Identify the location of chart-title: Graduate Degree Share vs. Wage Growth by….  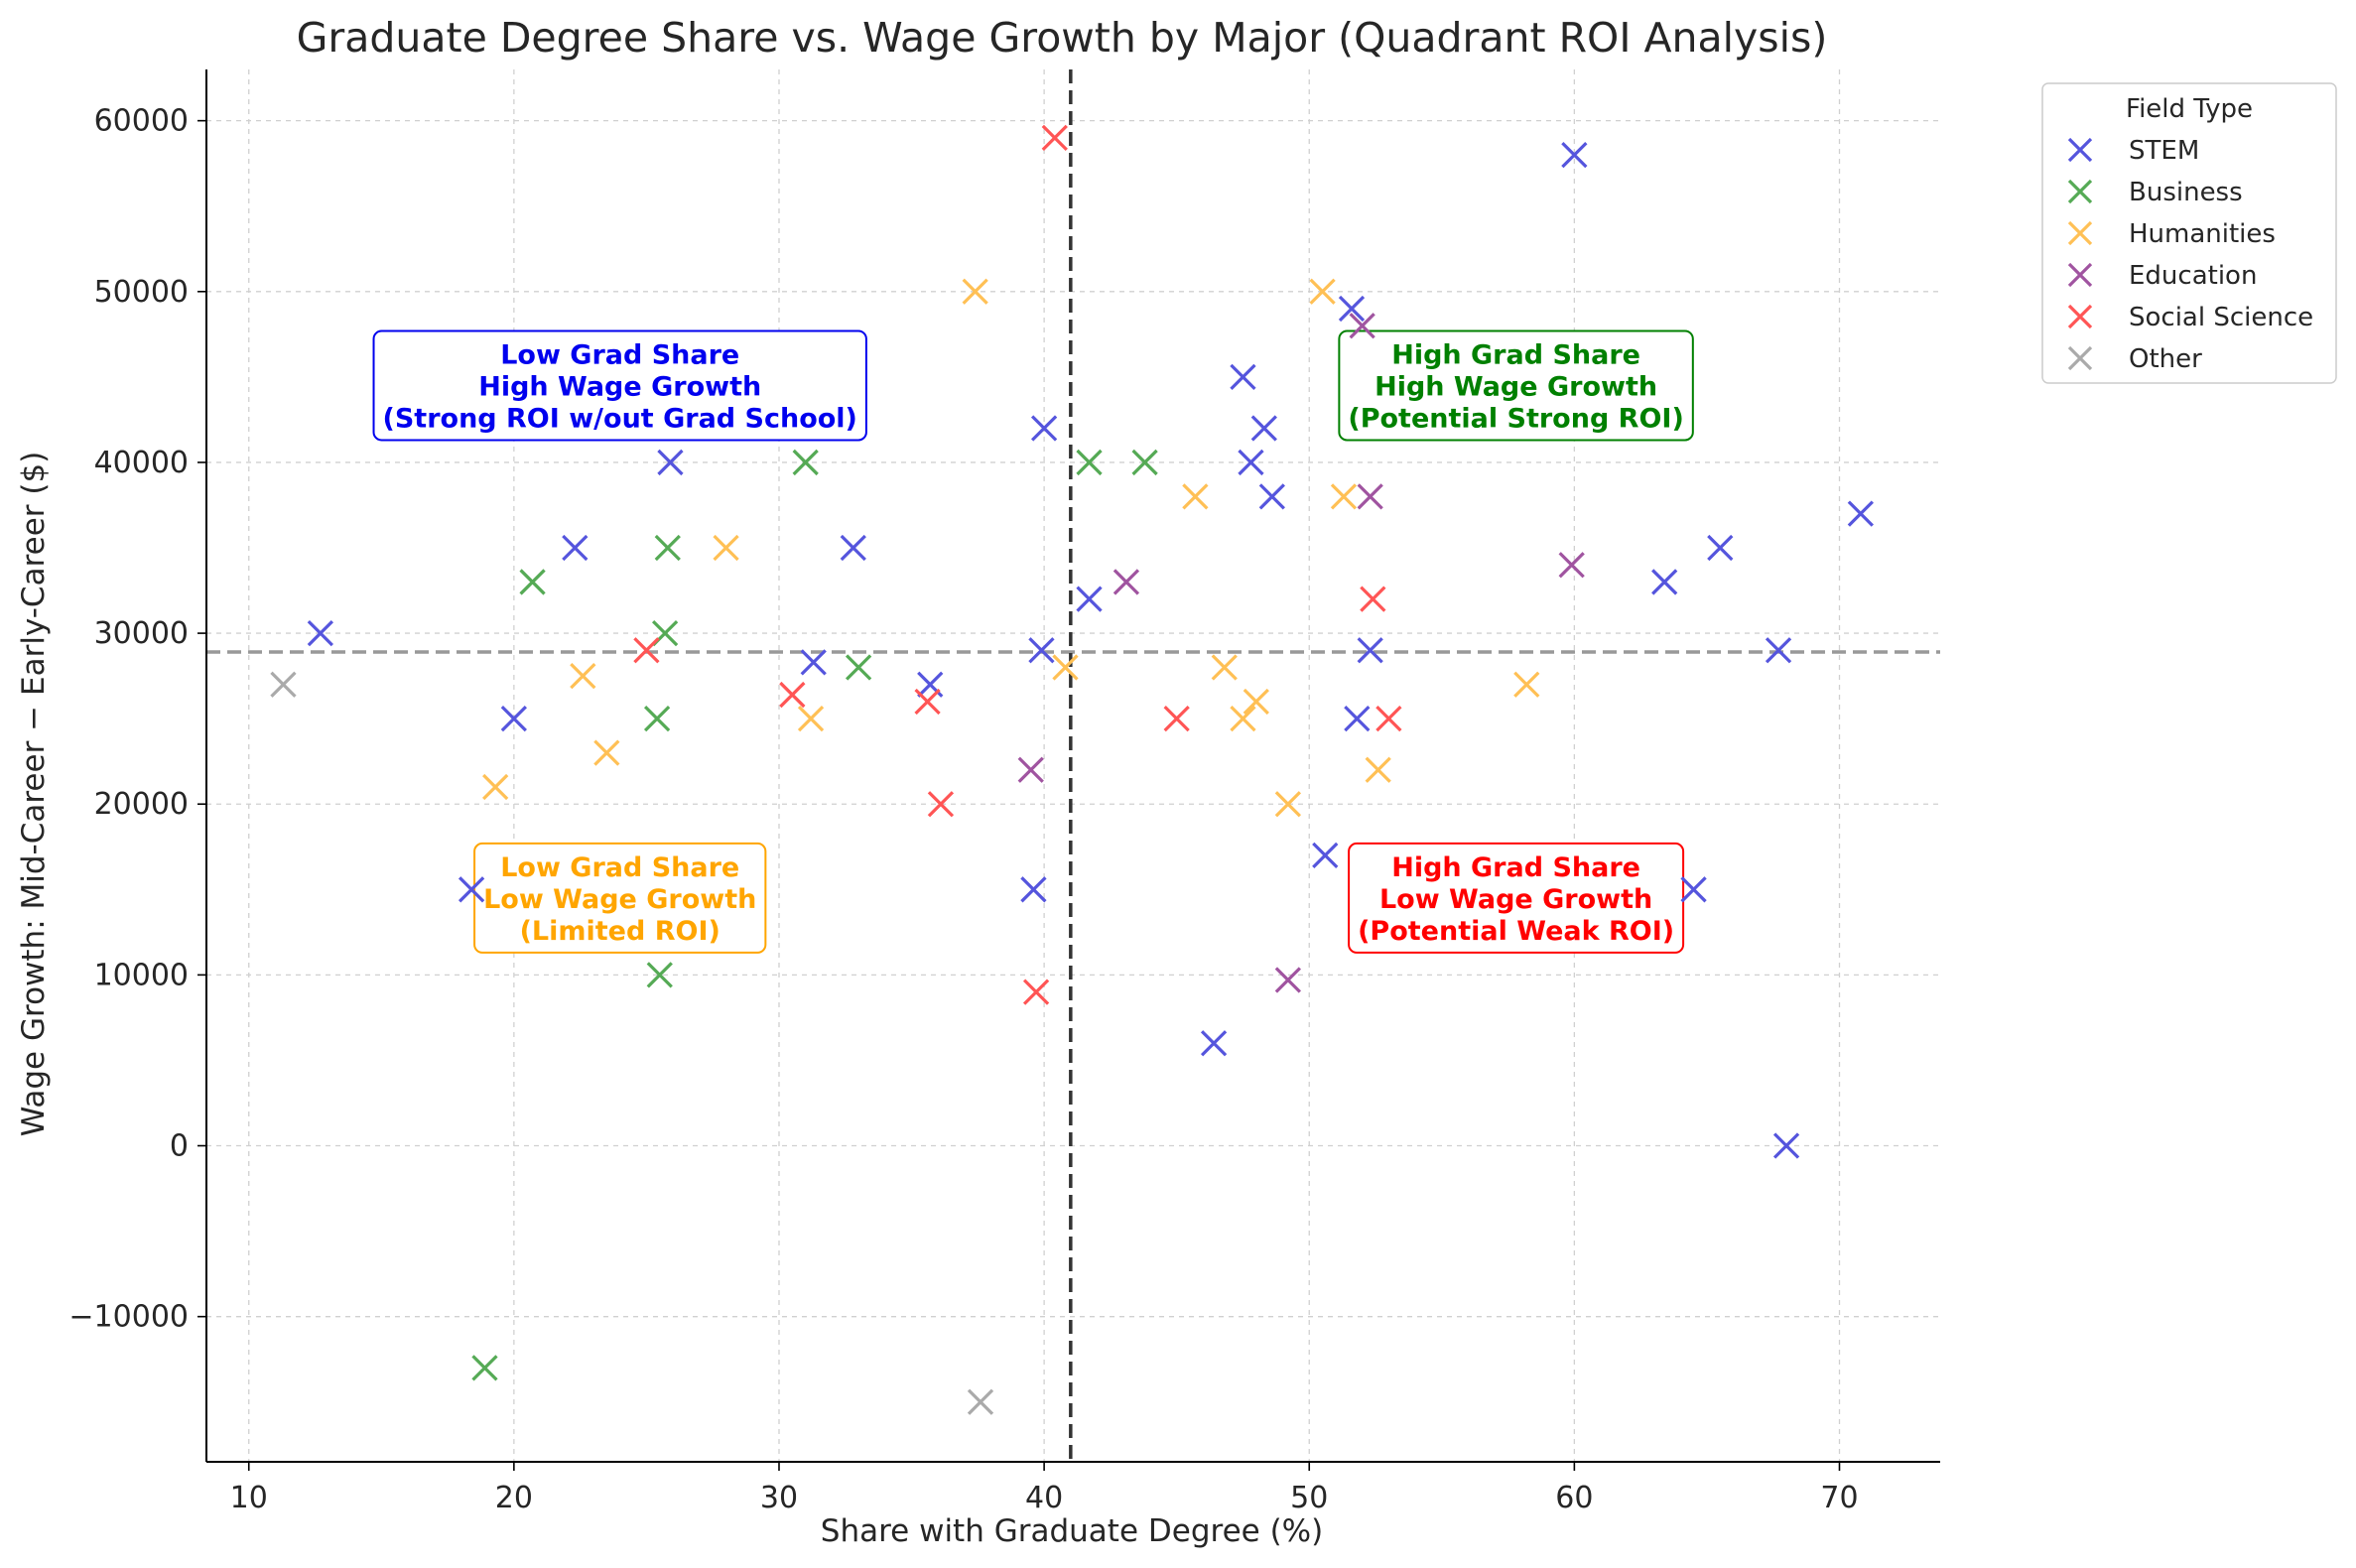
(1062, 38).